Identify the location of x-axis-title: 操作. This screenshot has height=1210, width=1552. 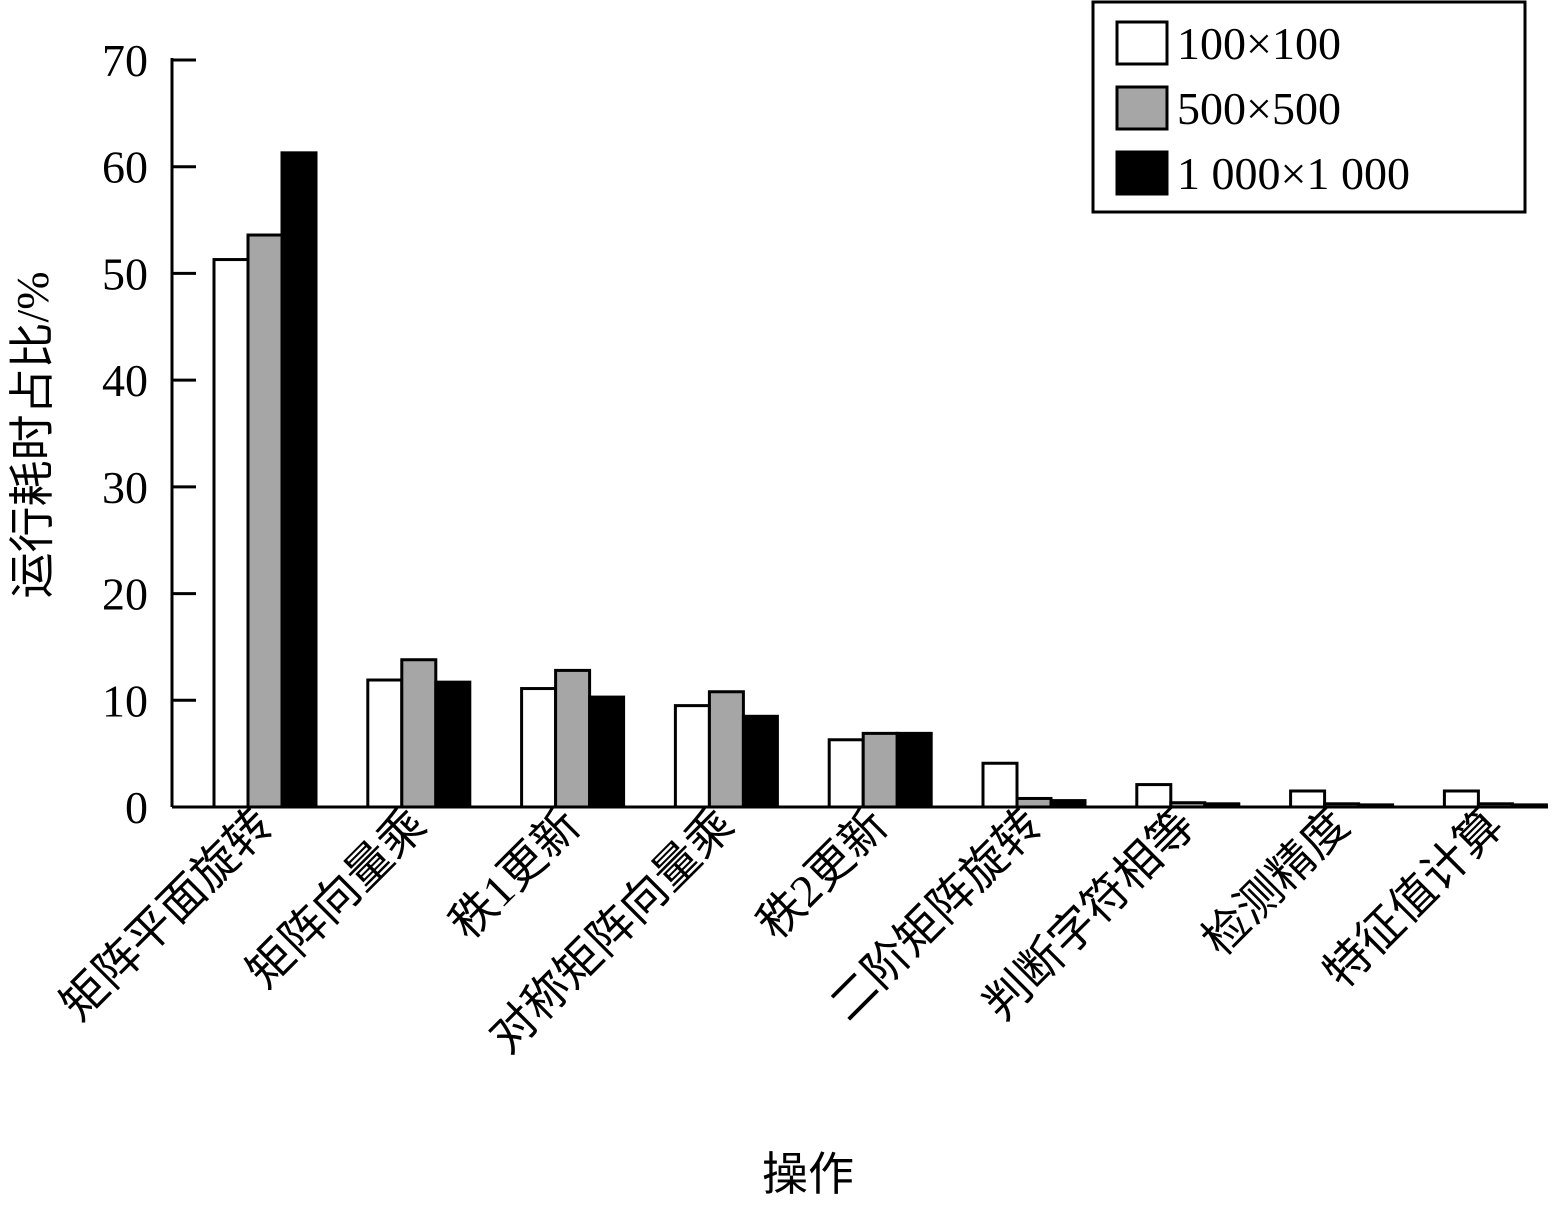
(808, 1174).